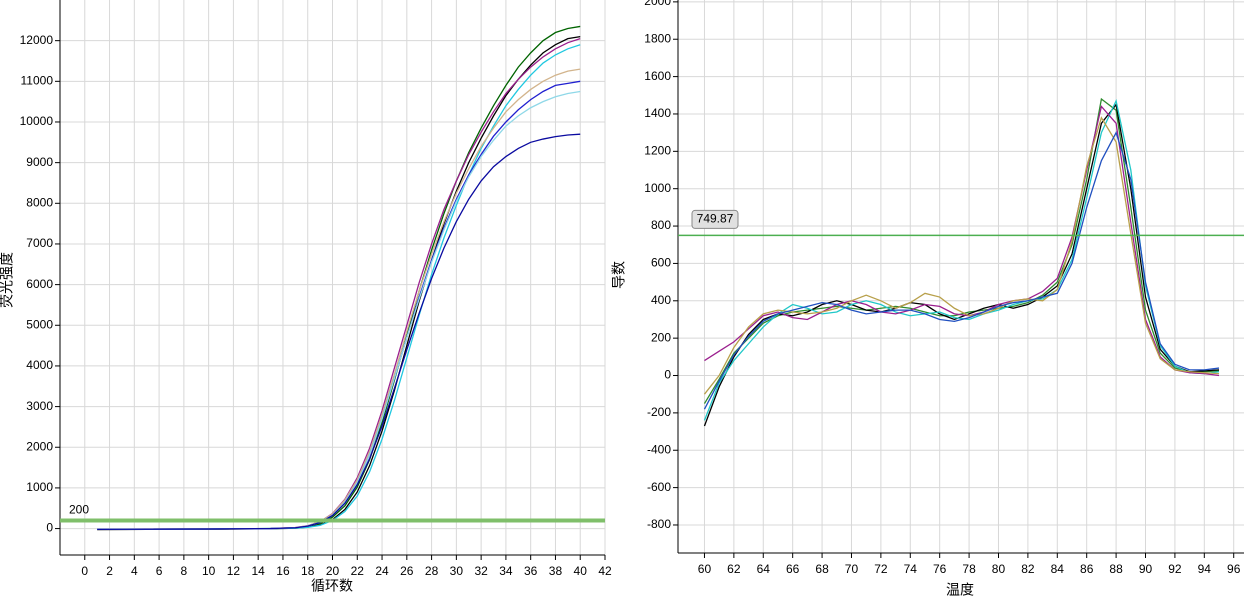  What do you see at coordinates (1028, 569) in the screenshot?
I see `x-tick-label: 82` at bounding box center [1028, 569].